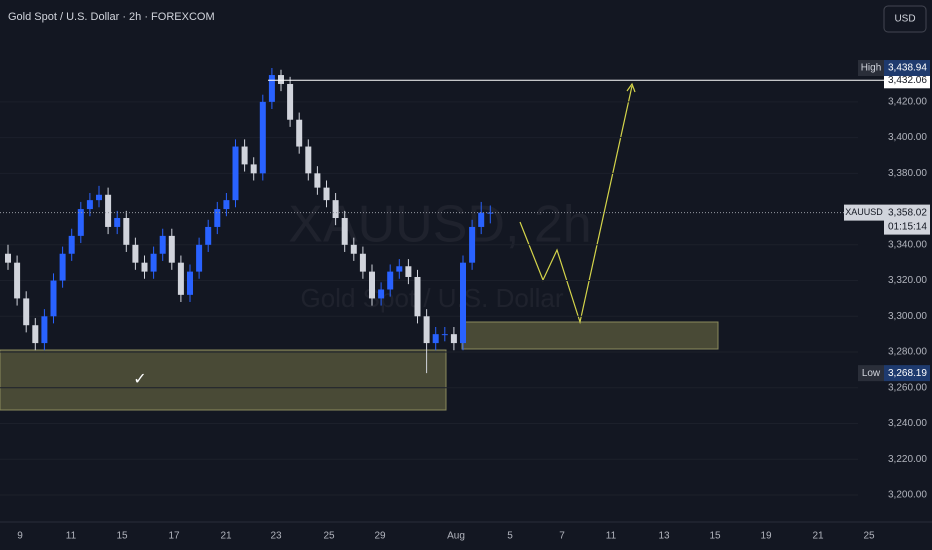 The width and height of the screenshot is (932, 550). Describe the element at coordinates (510, 536) in the screenshot. I see `x-tick-label: 5` at that location.